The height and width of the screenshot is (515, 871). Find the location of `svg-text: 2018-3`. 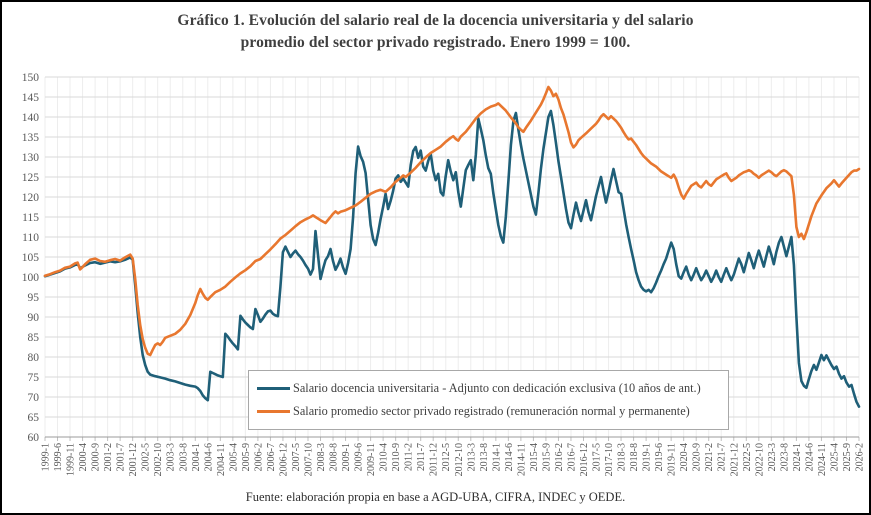

svg-text: 2018-3 is located at coordinates (622, 457).